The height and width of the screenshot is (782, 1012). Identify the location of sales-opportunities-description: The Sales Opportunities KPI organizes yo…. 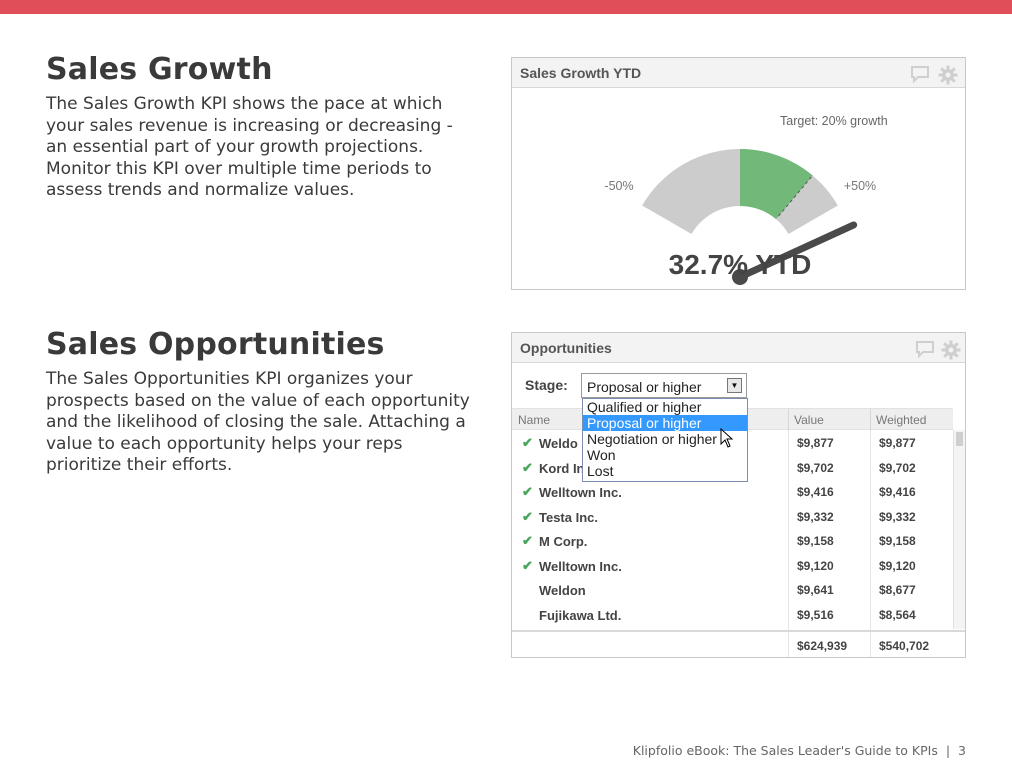
(258, 422).